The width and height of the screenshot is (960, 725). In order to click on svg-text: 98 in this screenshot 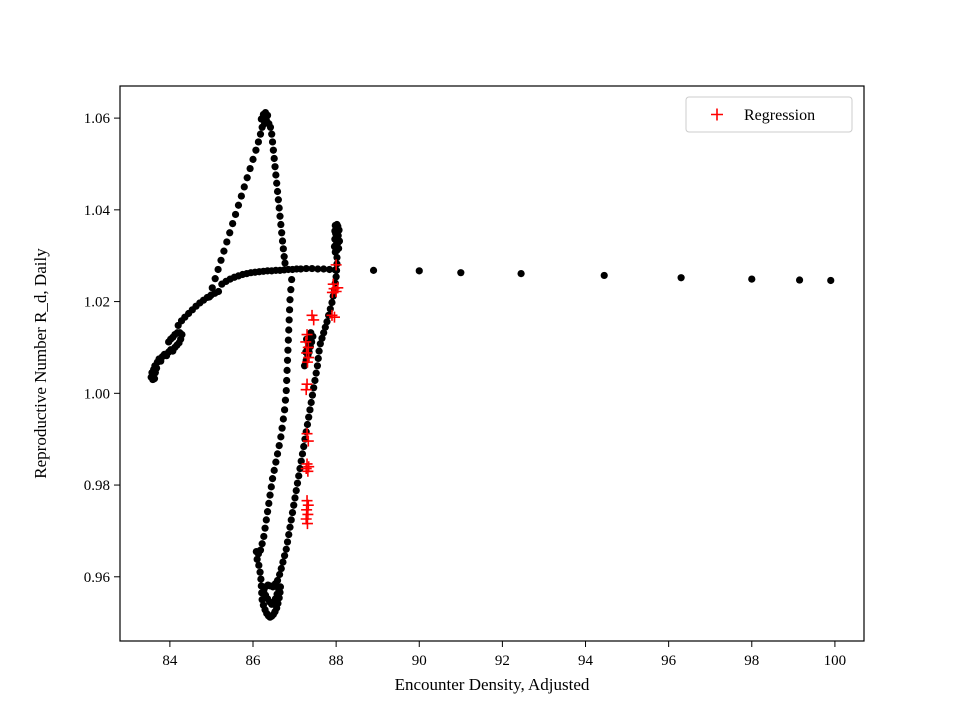, I will do `click(751, 661)`.